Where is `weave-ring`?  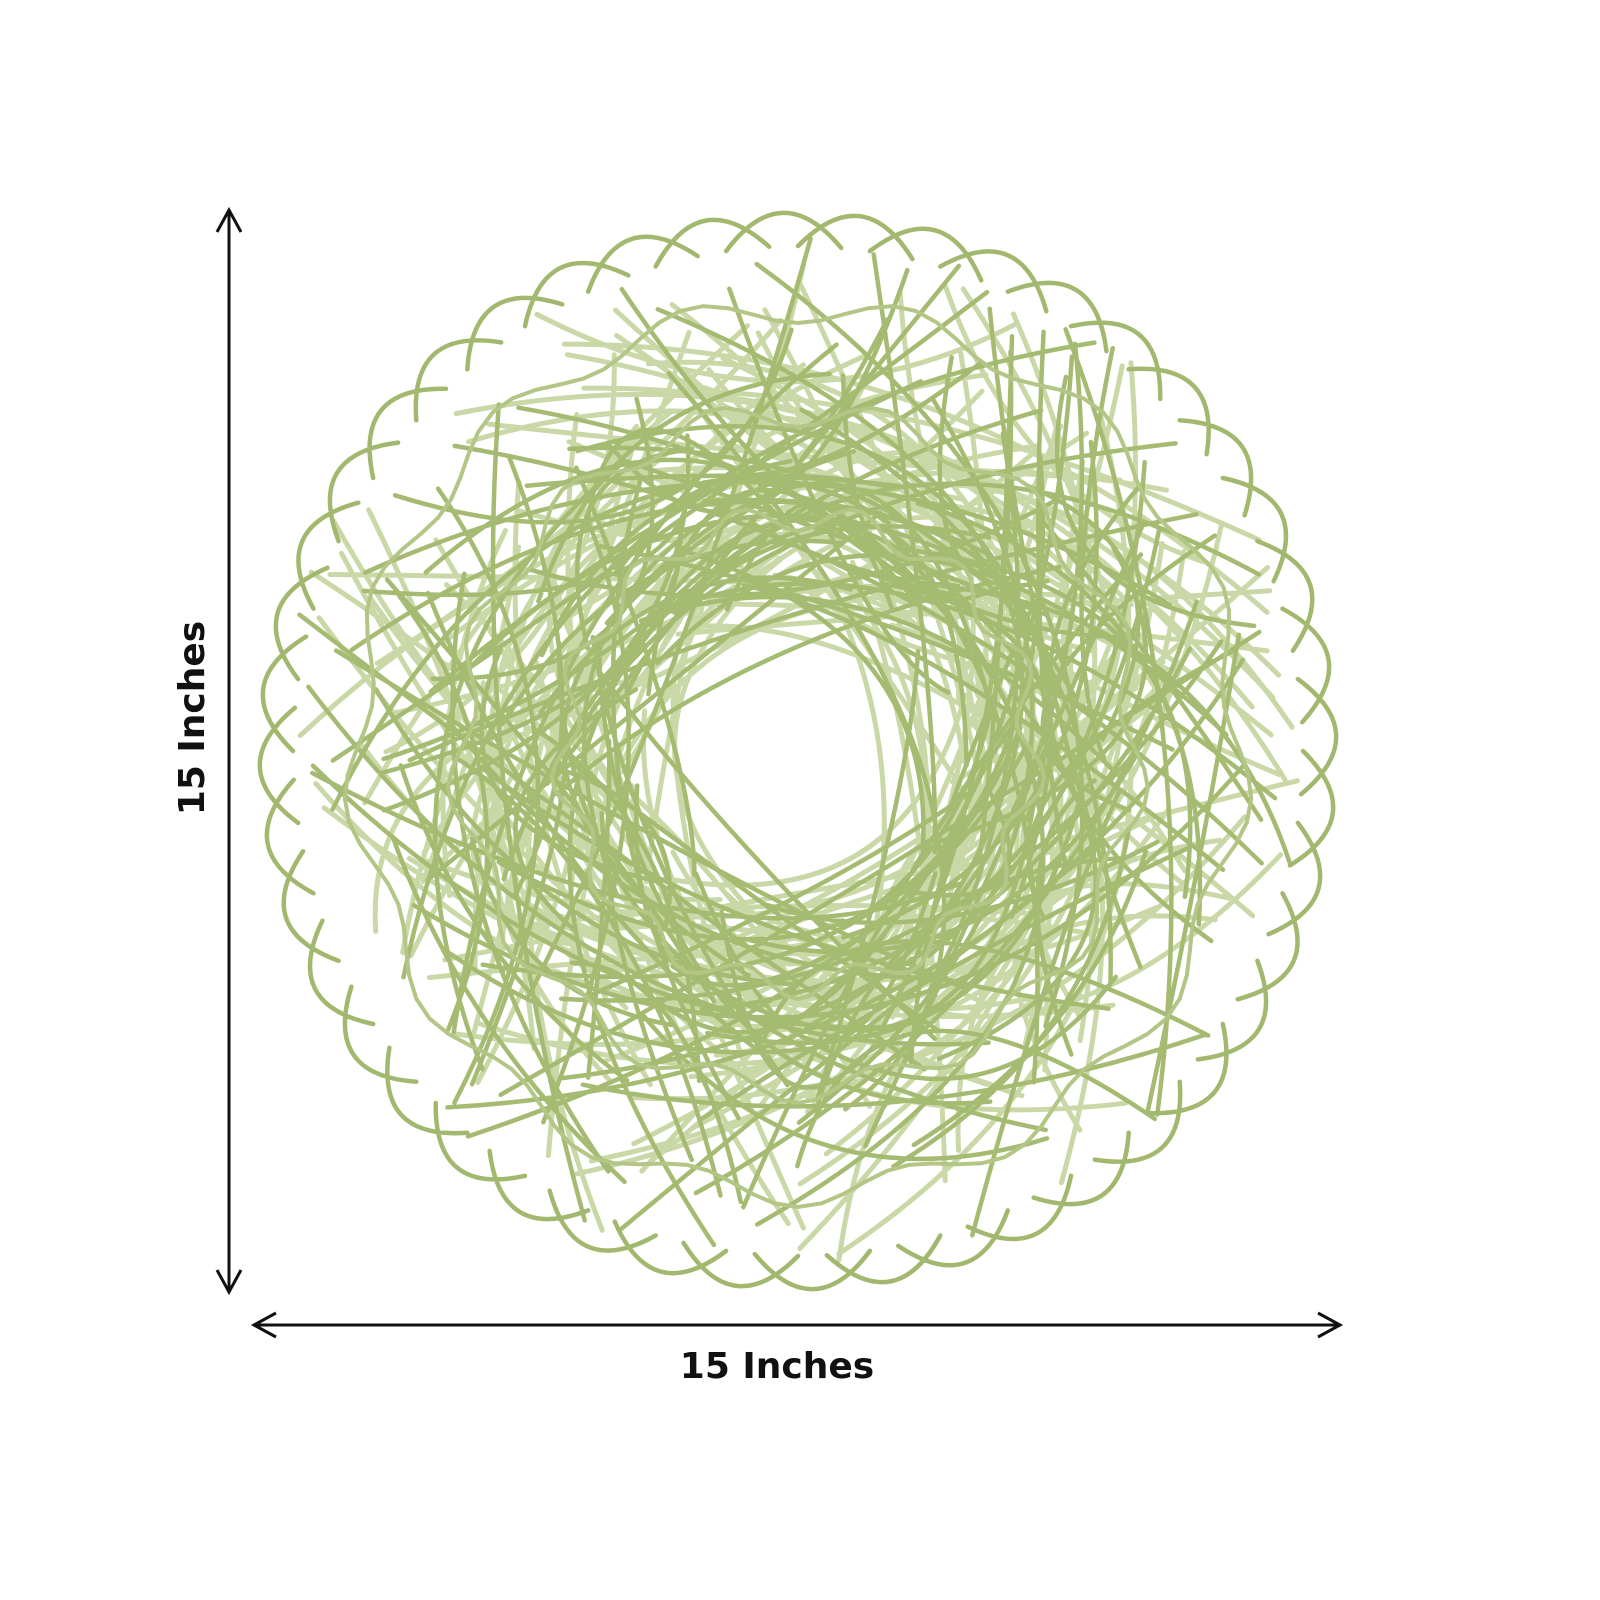 weave-ring is located at coordinates (798, 754).